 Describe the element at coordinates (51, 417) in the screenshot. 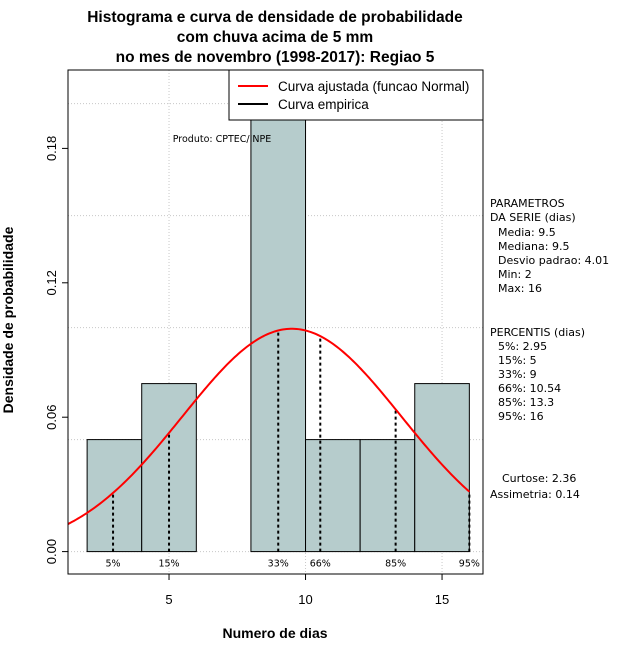

I see `y-tick-label-1: 0.06` at that location.